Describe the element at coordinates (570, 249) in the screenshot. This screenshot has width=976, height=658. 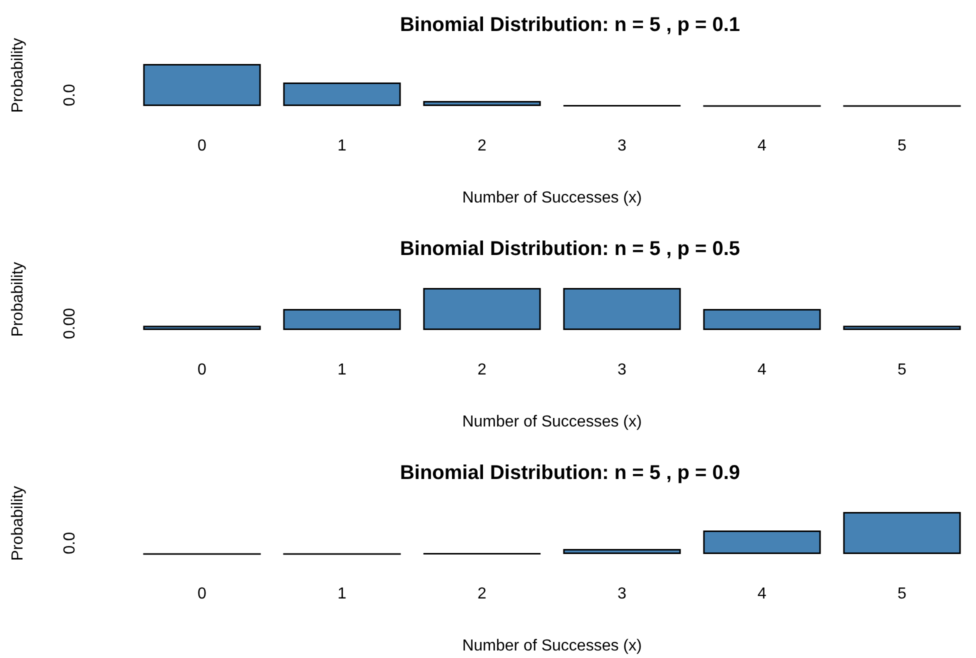
I see `chart-title: Binomial Distribution: n = 5 , p = 0.5` at that location.